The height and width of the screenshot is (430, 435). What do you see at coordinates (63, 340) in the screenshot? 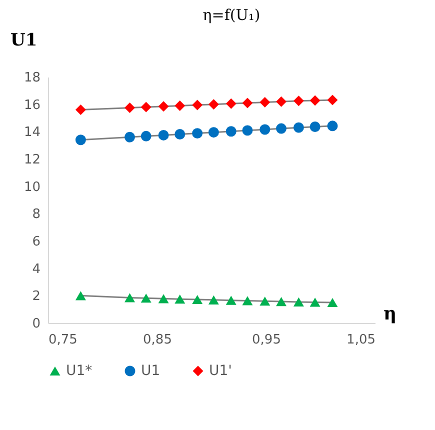
I see `x-tick-label: 0,75` at bounding box center [63, 340].